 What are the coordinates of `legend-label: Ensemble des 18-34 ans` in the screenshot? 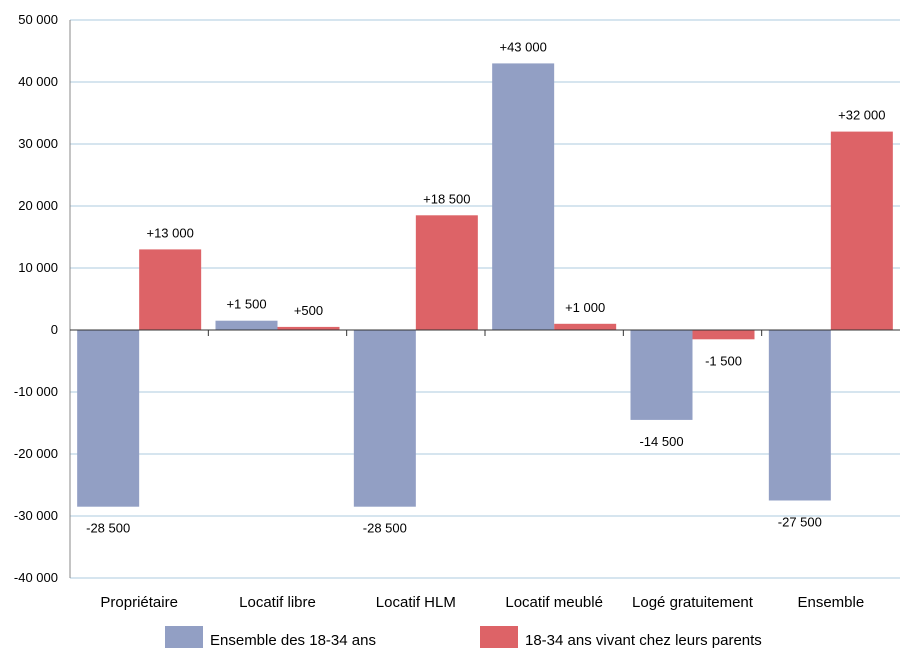 It's located at (293, 640).